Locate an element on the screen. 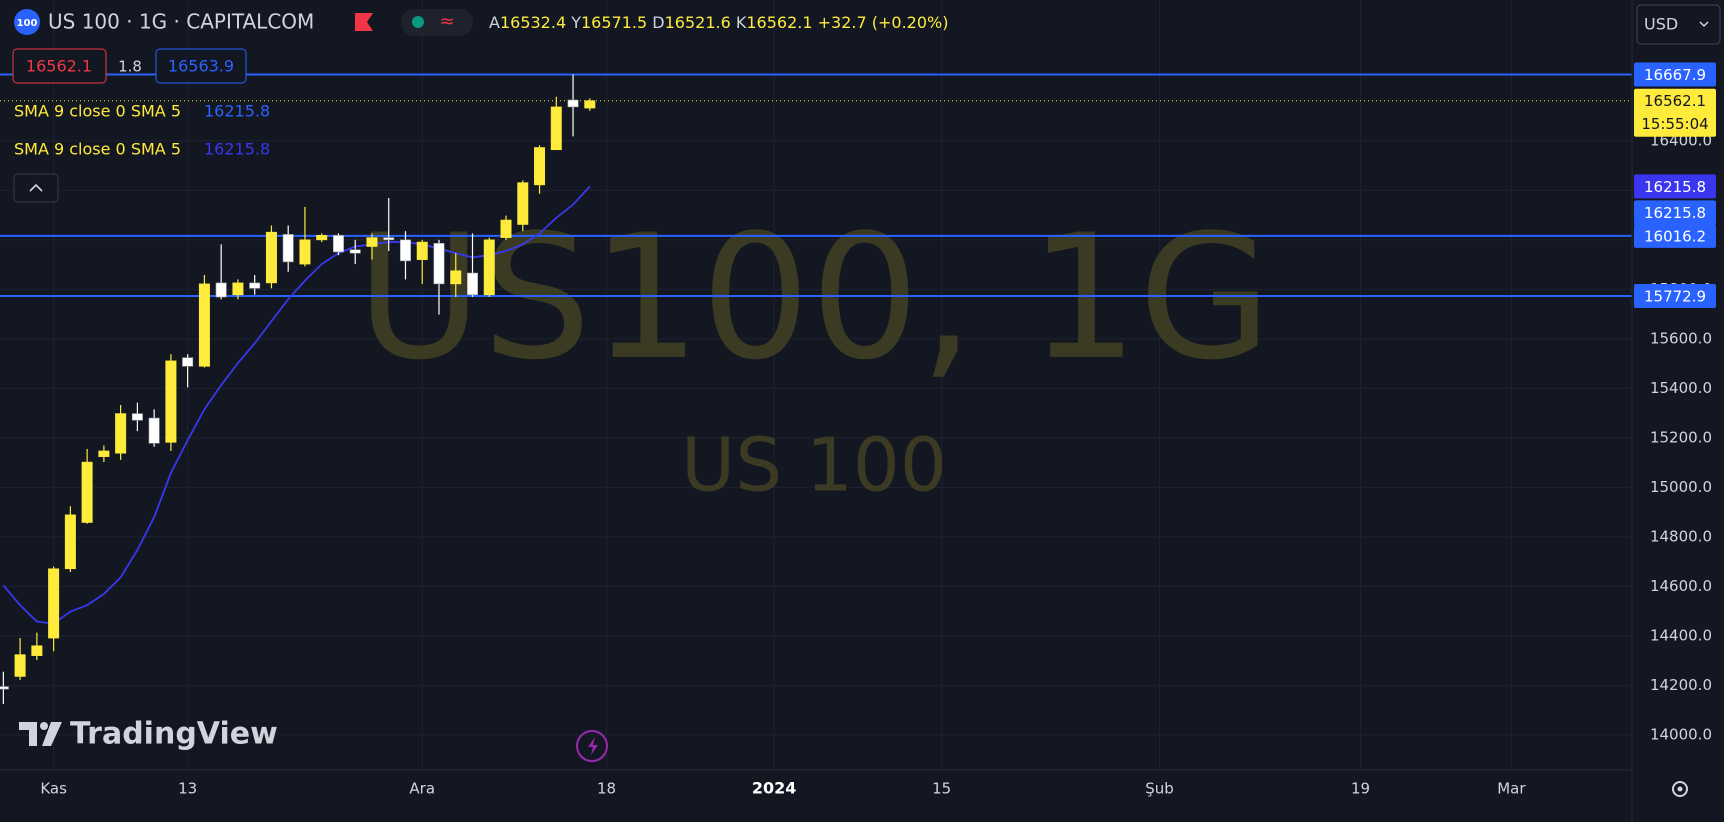  ohlc-value: 16571.5 is located at coordinates (614, 22).